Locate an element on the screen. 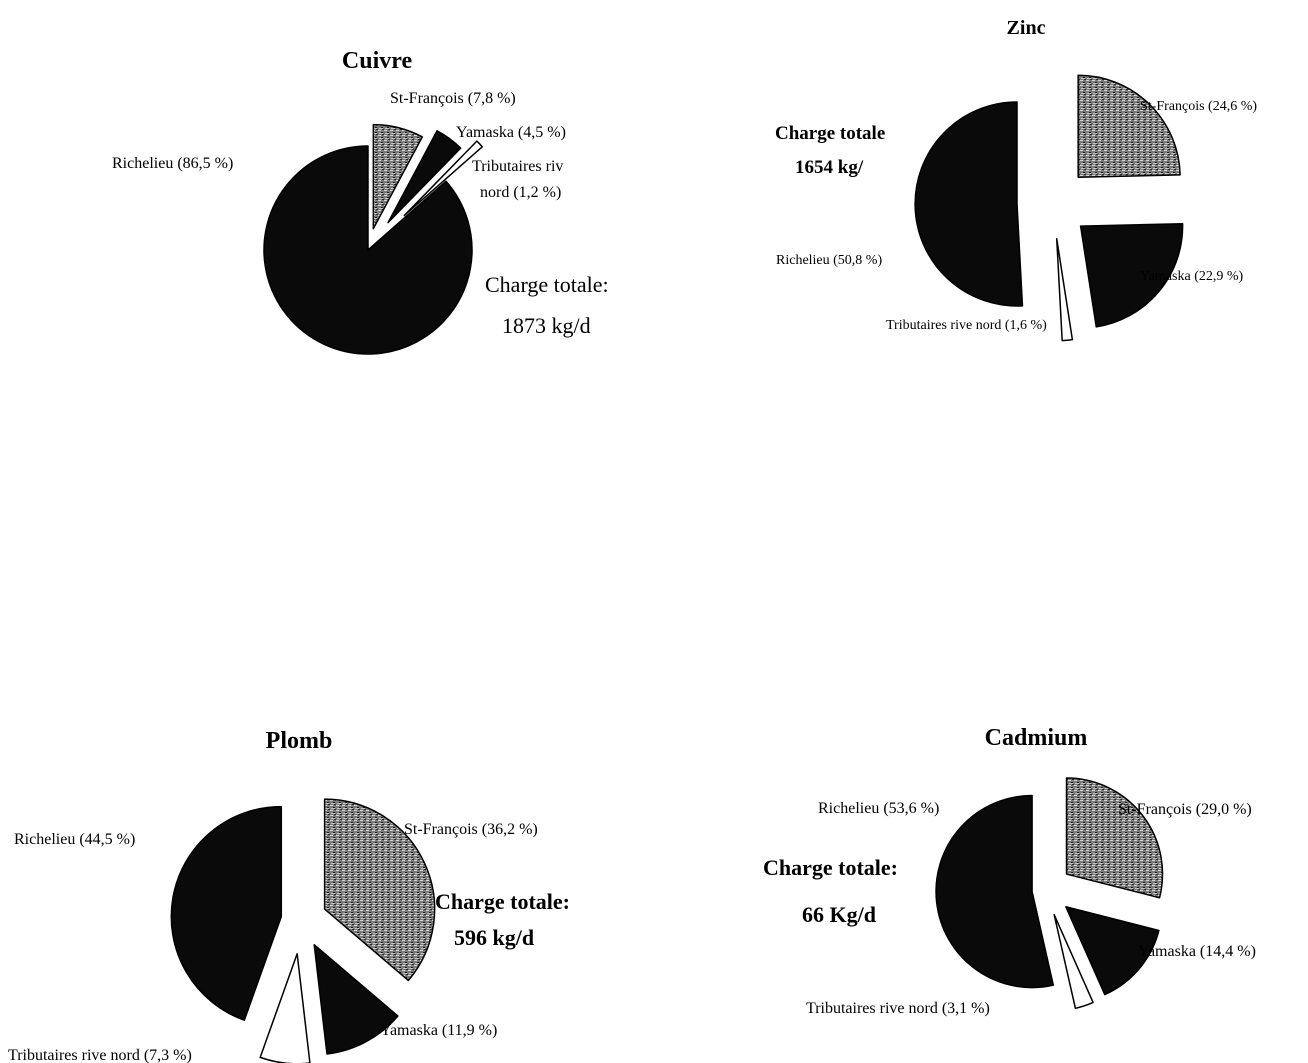 Image resolution: width=1308 pixels, height=1063 pixels. total-value: 1654 kg/ is located at coordinates (829, 167).